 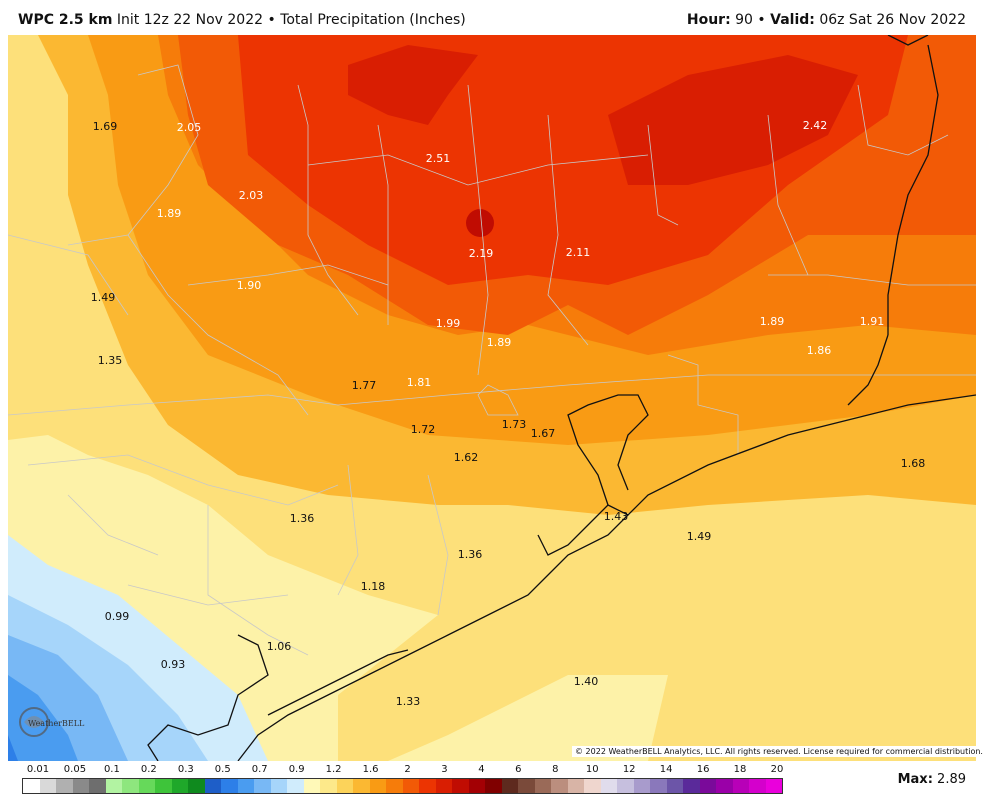 I want to click on map-value: 1.18, so click(x=373, y=586).